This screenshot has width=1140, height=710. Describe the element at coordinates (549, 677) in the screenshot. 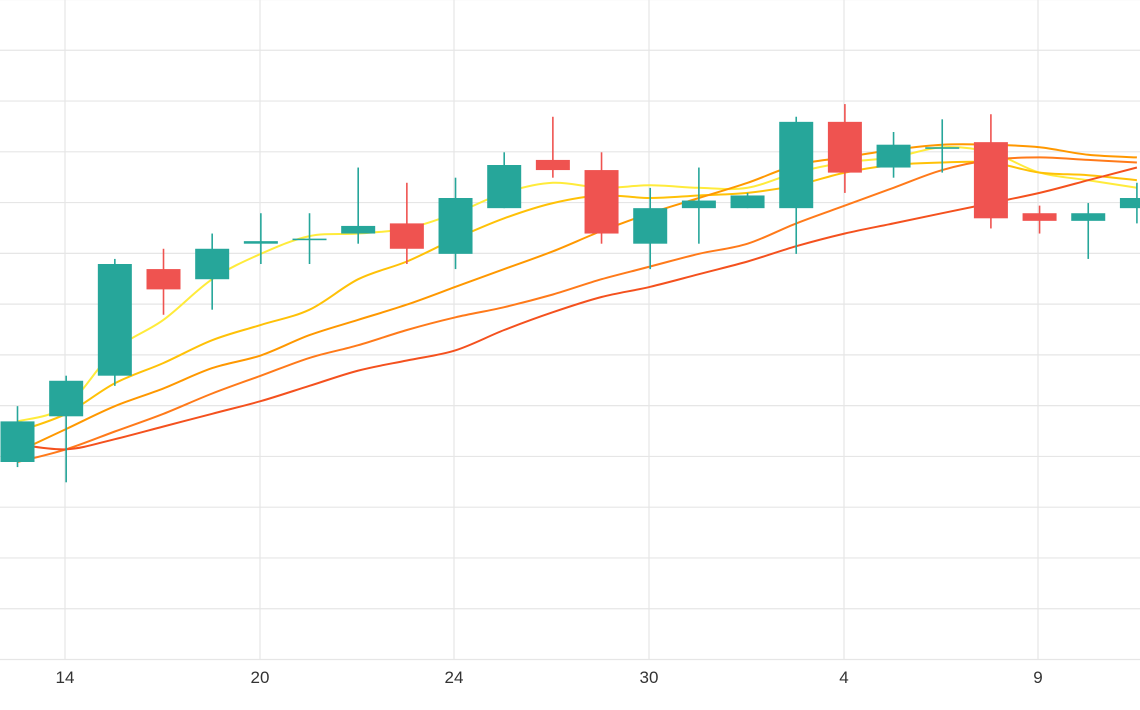

I see `x-axis: 14 20 24 30 4 9` at that location.